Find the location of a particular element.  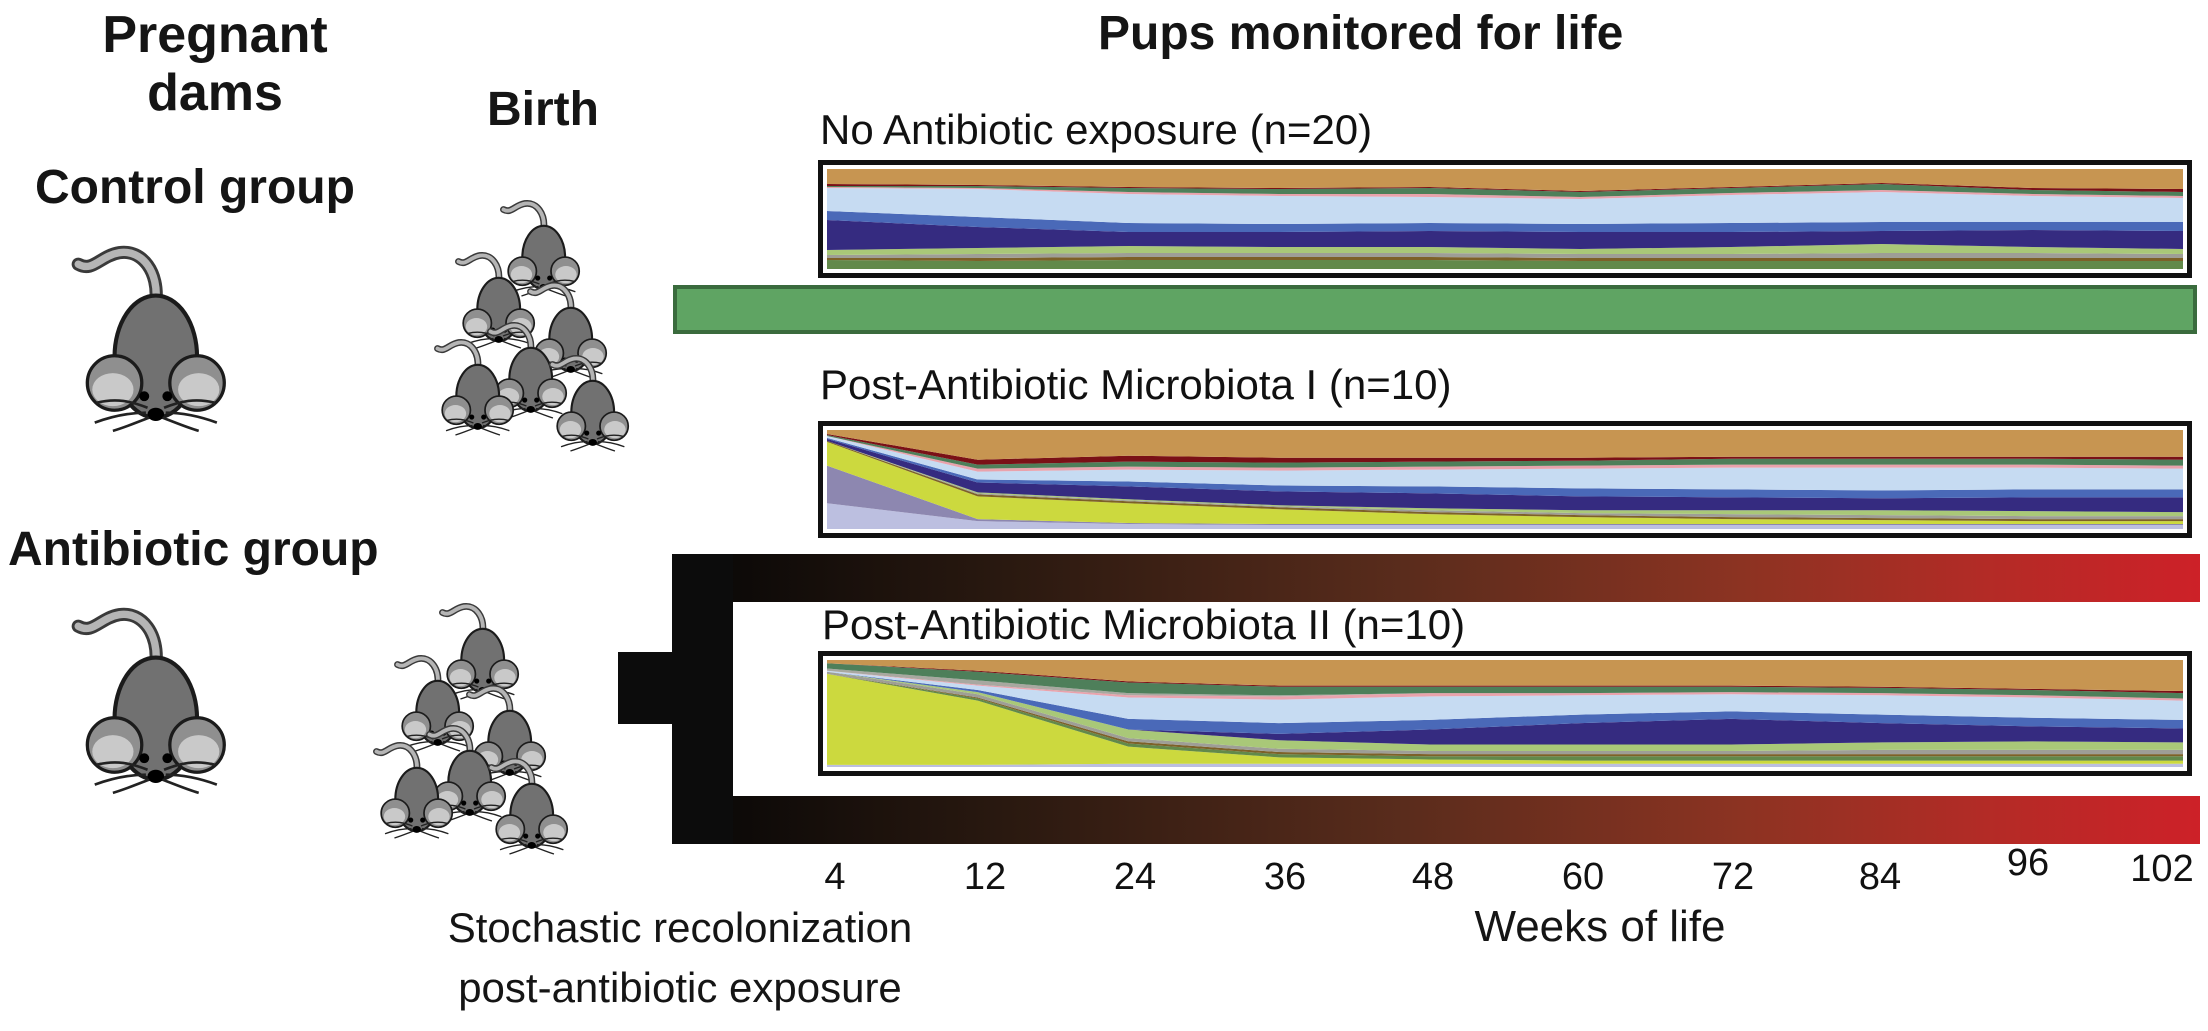

pups-monitored-label: Pups monitored for life is located at coordinates (1361, 33).